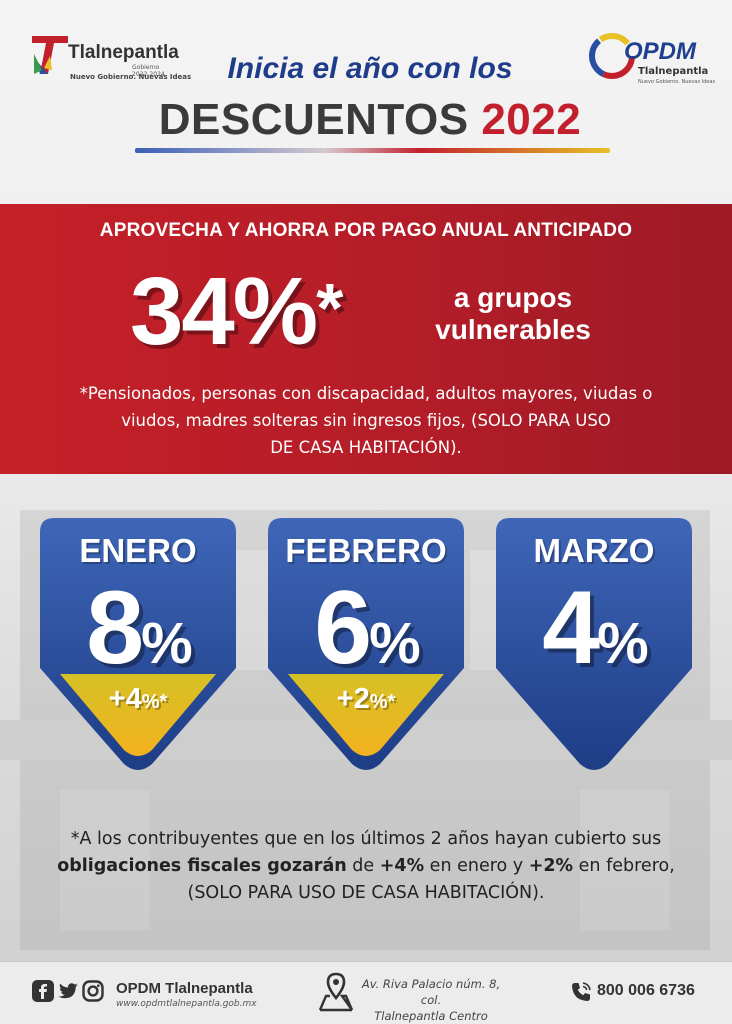 This screenshot has height=1024, width=732. Describe the element at coordinates (476, 866) in the screenshot. I see `bonus-footnote-text-3: en enero y` at that location.